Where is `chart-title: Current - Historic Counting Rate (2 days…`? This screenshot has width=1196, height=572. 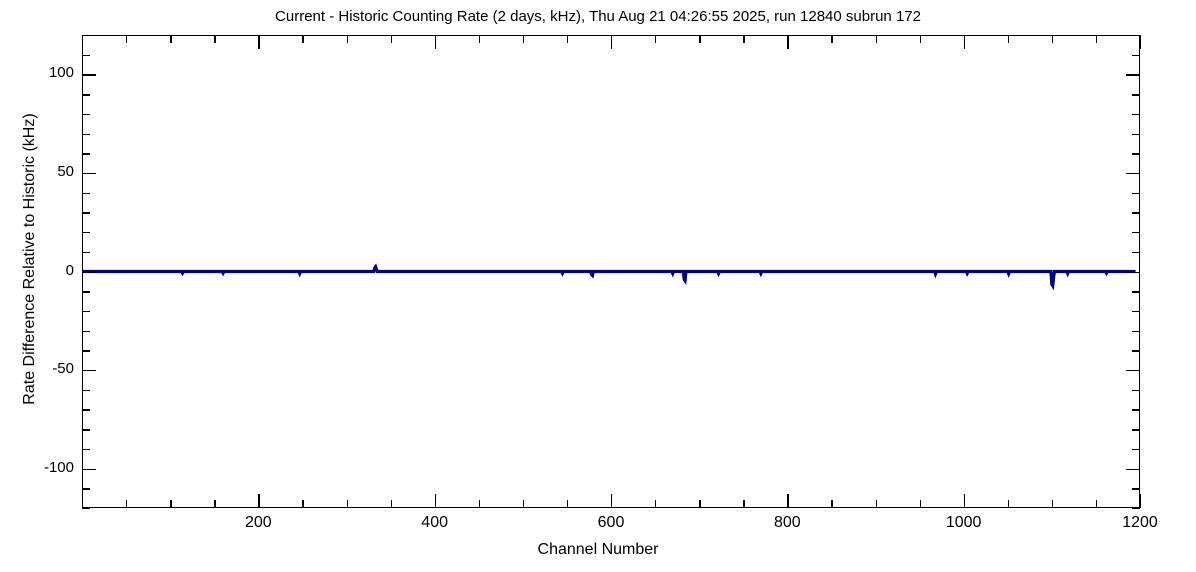
chart-title: Current - Historic Counting Rate (2 days… is located at coordinates (598, 16).